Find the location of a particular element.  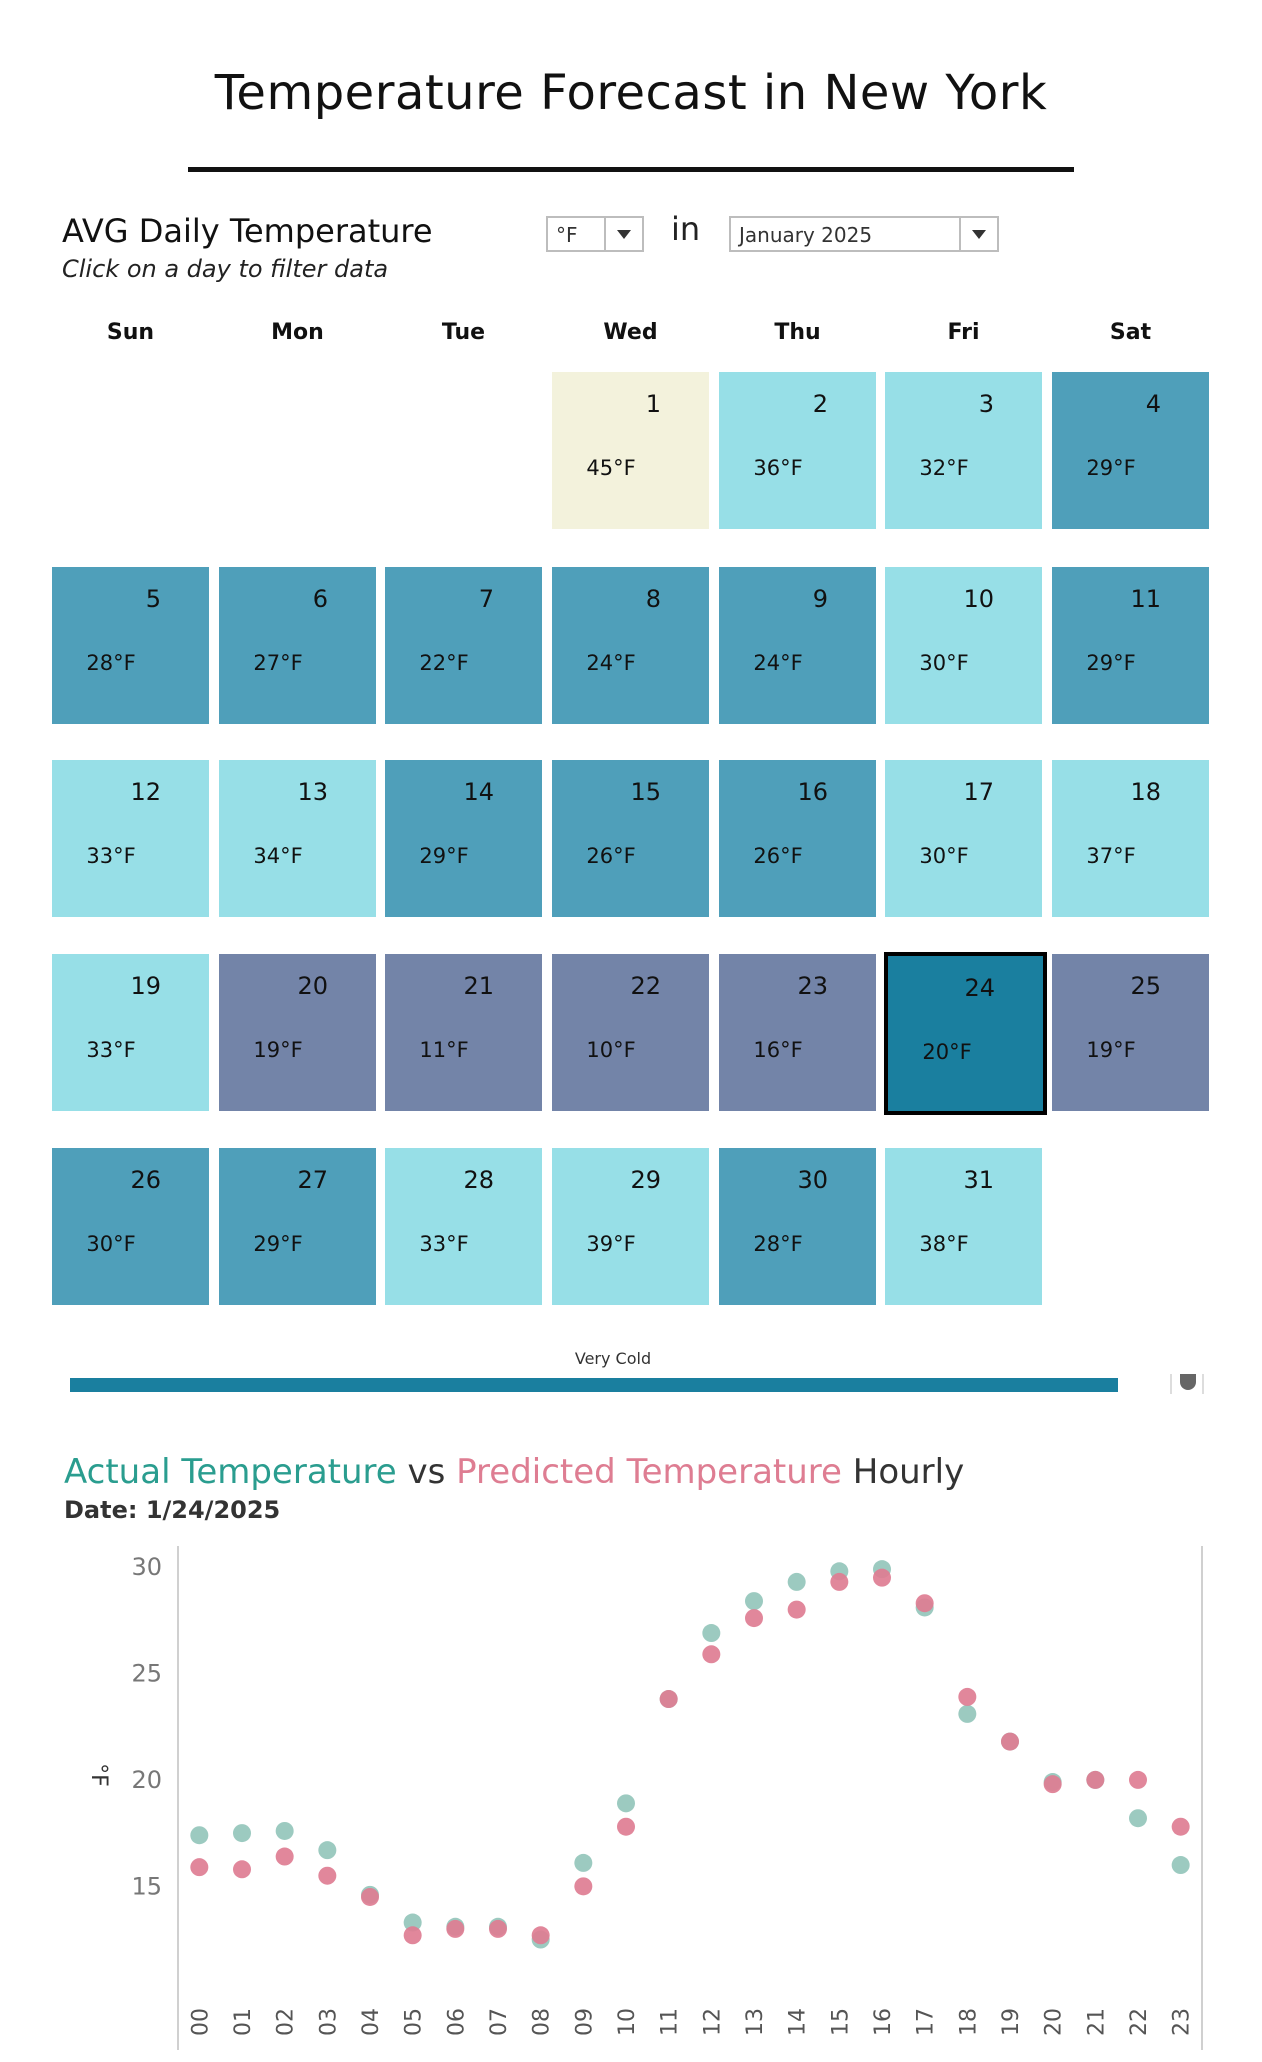

calendar-day-3: 3 32°F is located at coordinates (963, 450).